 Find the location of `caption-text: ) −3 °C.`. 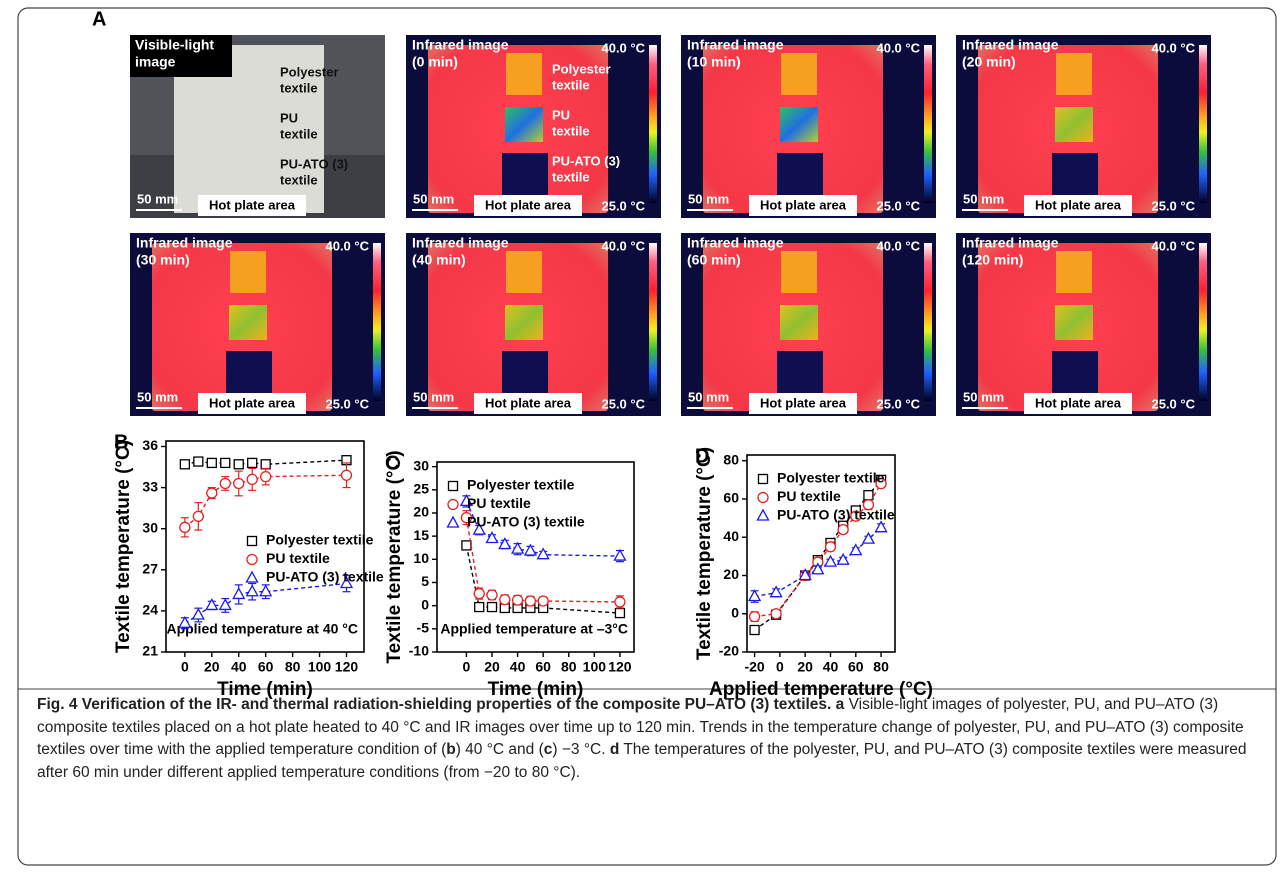

caption-text: ) −3 °C. is located at coordinates (581, 749).